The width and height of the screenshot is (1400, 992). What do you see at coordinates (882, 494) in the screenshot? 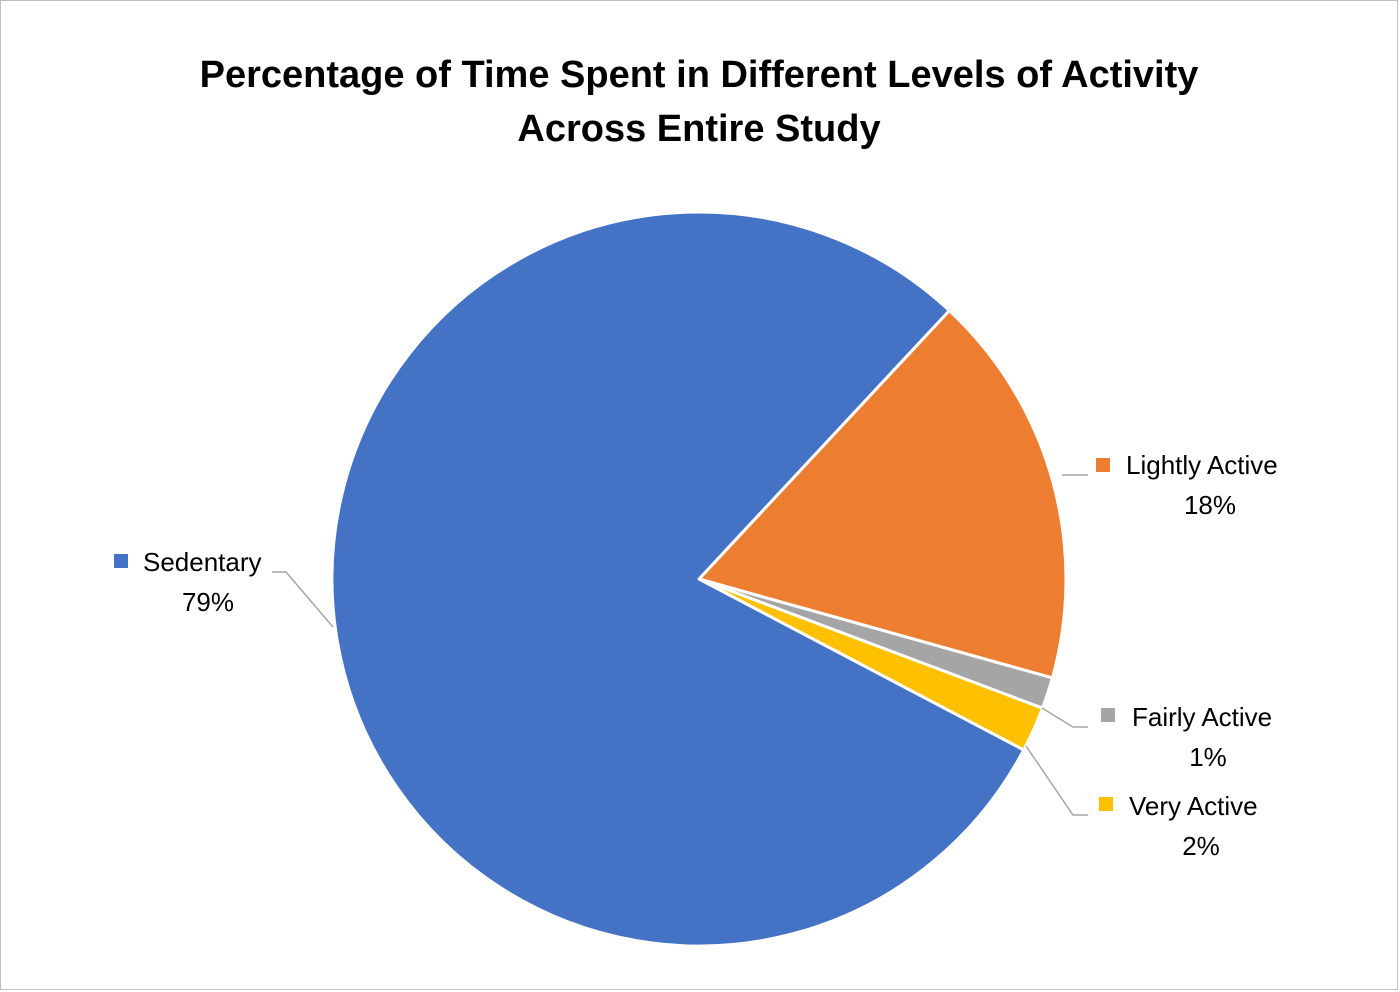
I see `pie-slice-lightly-active` at bounding box center [882, 494].